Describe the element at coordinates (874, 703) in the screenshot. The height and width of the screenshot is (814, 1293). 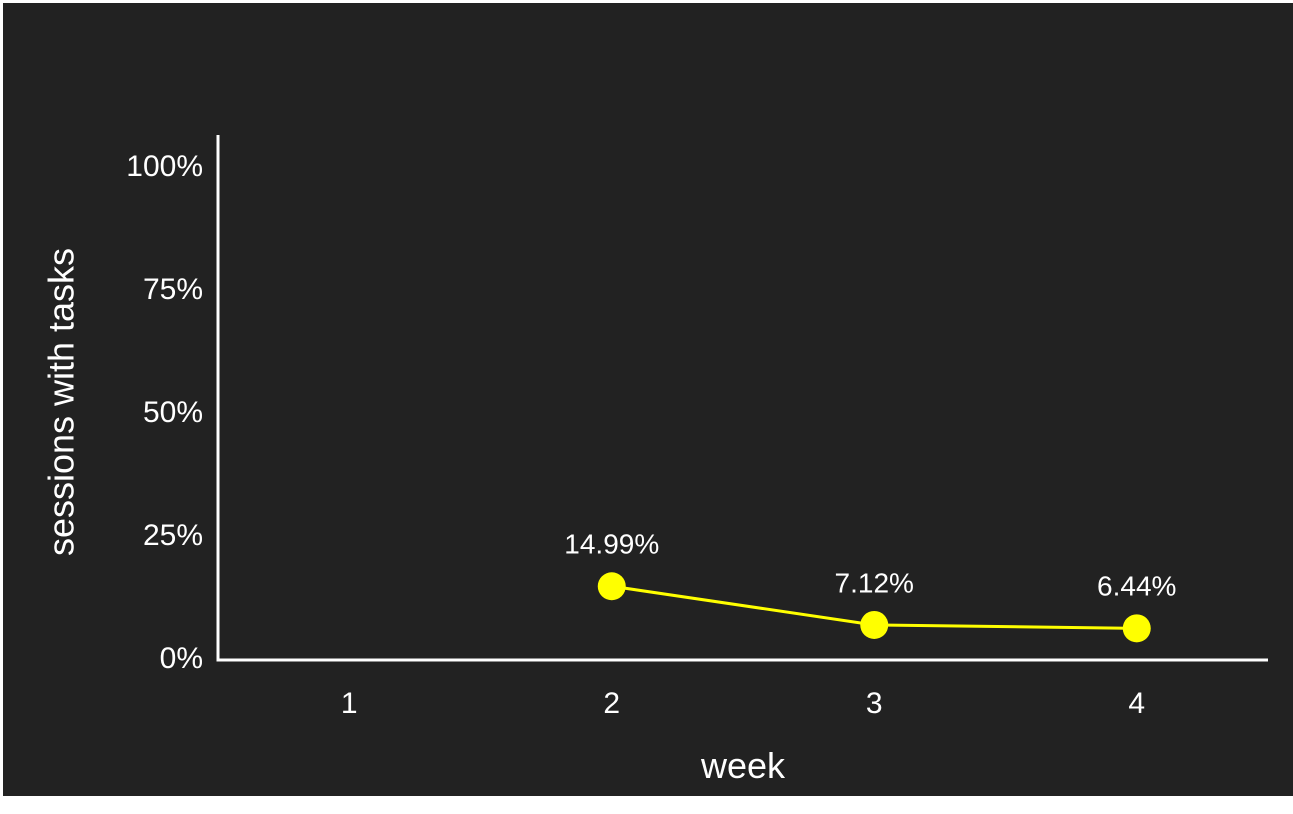
I see `x-tick-label: 3` at that location.